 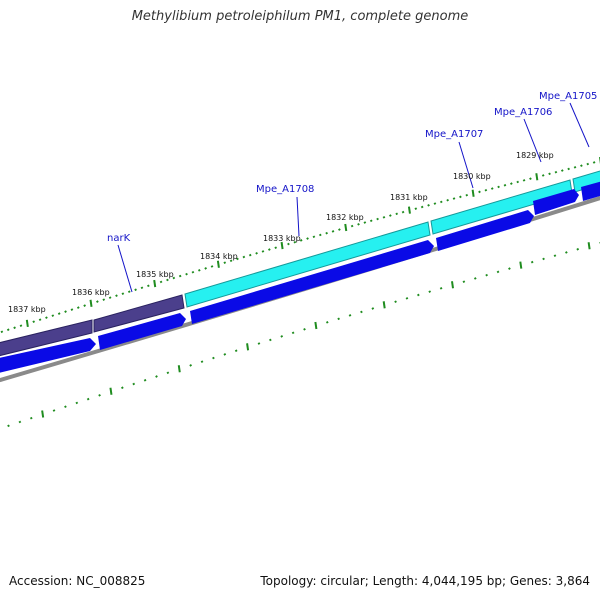 I want to click on gene-label-Mpe_A1708: Mpe_A1708, so click(x=285, y=189).